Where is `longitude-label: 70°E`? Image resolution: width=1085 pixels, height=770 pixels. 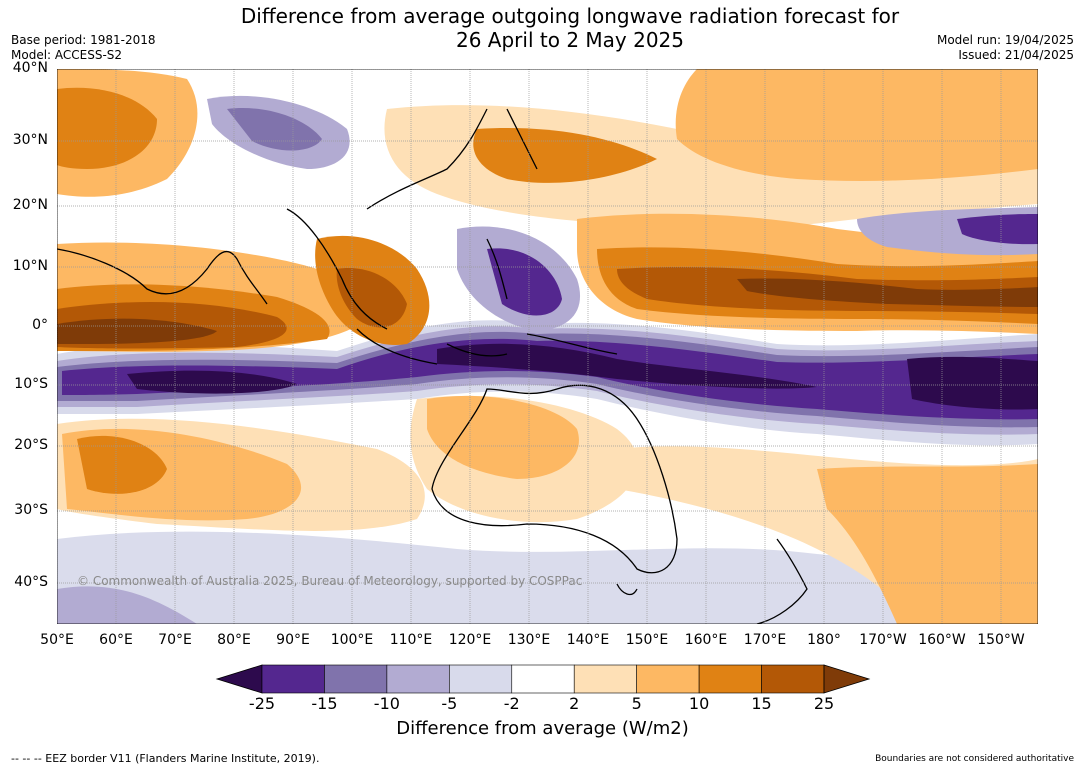 longitude-label: 70°E is located at coordinates (175, 640).